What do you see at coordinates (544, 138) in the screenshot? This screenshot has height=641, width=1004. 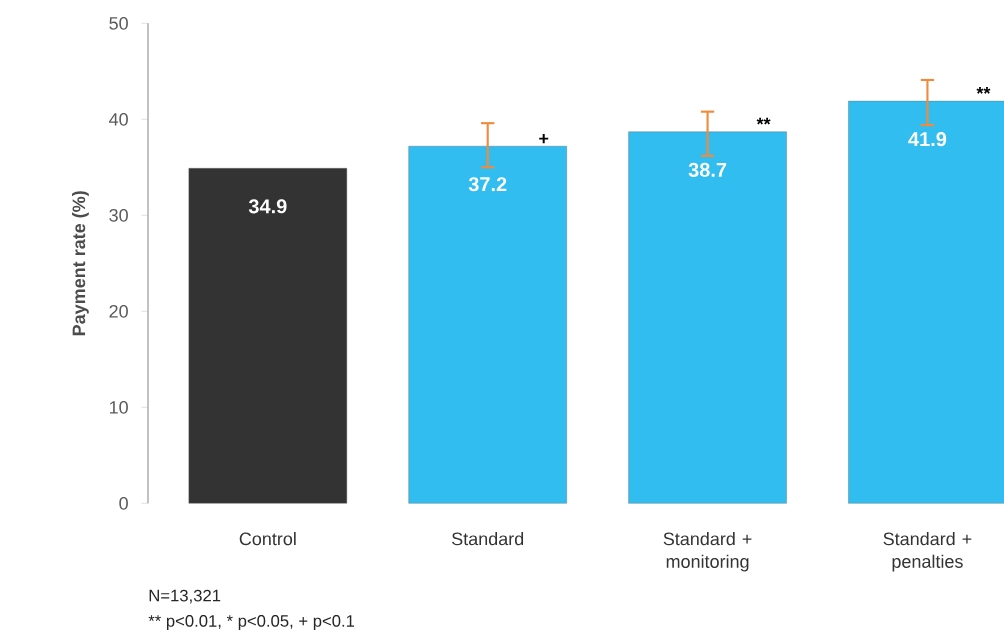 I see `annotation: +` at bounding box center [544, 138].